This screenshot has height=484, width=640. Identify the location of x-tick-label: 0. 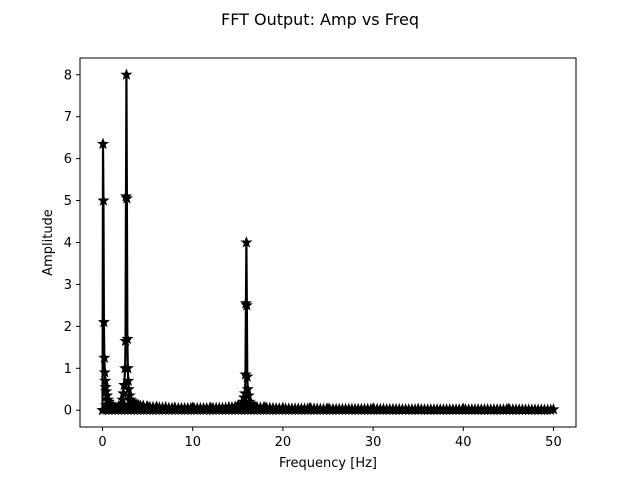
(102, 442).